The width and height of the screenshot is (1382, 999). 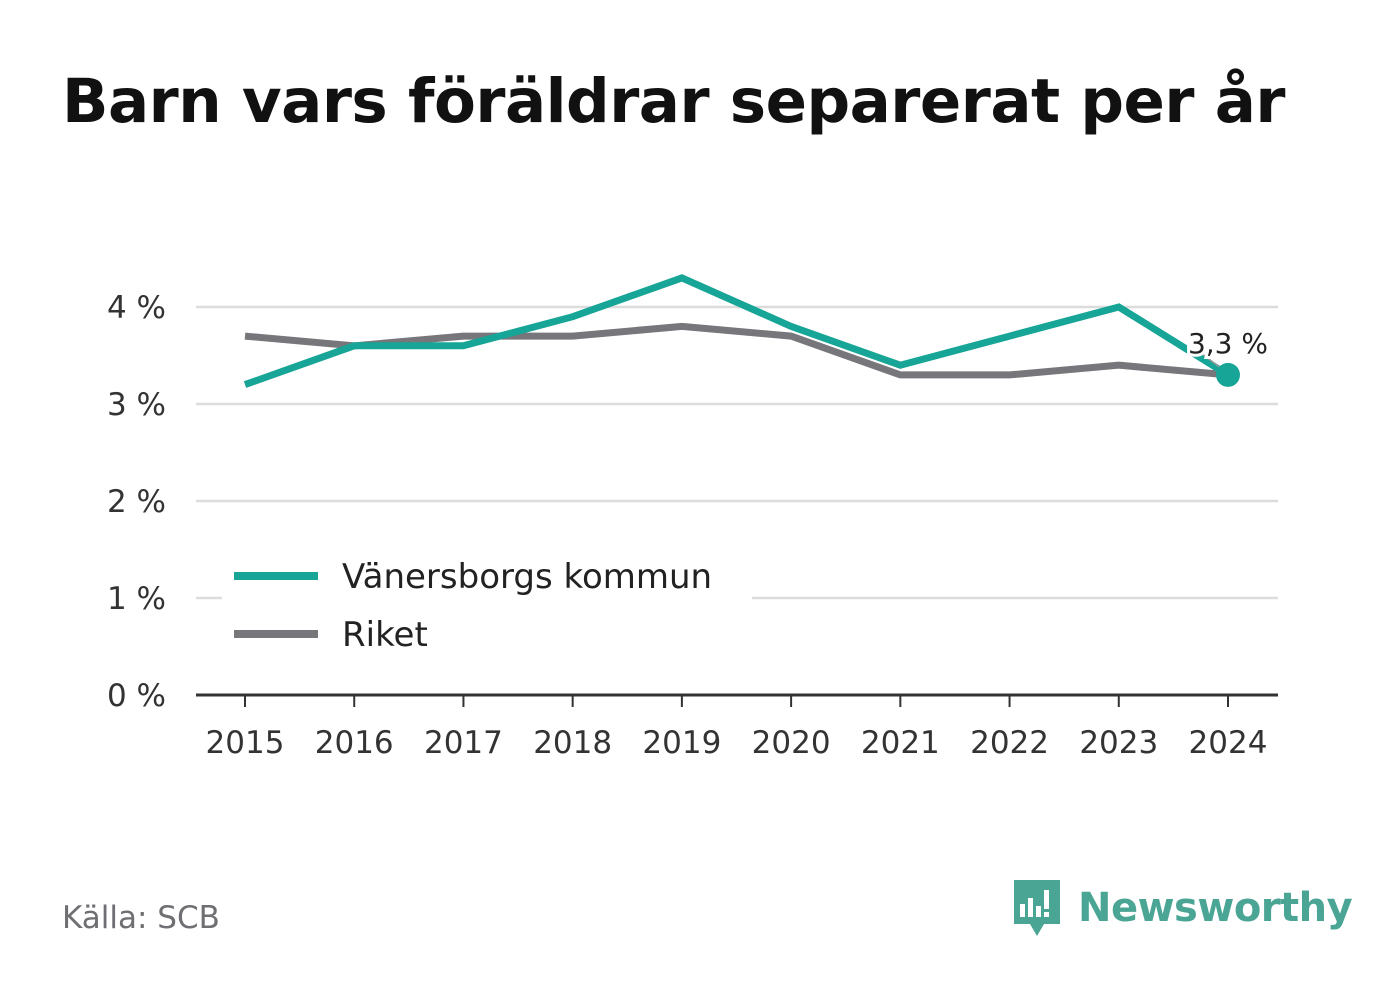 What do you see at coordinates (136, 696) in the screenshot?
I see `y-tick-label: 0 %` at bounding box center [136, 696].